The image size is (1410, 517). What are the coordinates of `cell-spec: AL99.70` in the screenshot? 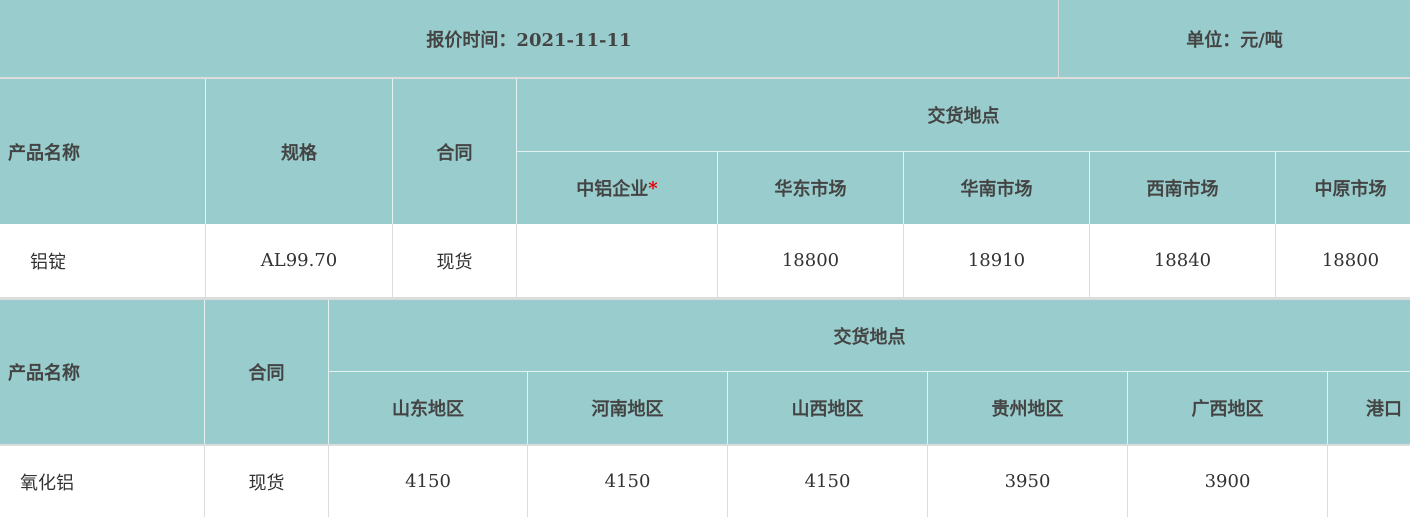 It's located at (298, 260).